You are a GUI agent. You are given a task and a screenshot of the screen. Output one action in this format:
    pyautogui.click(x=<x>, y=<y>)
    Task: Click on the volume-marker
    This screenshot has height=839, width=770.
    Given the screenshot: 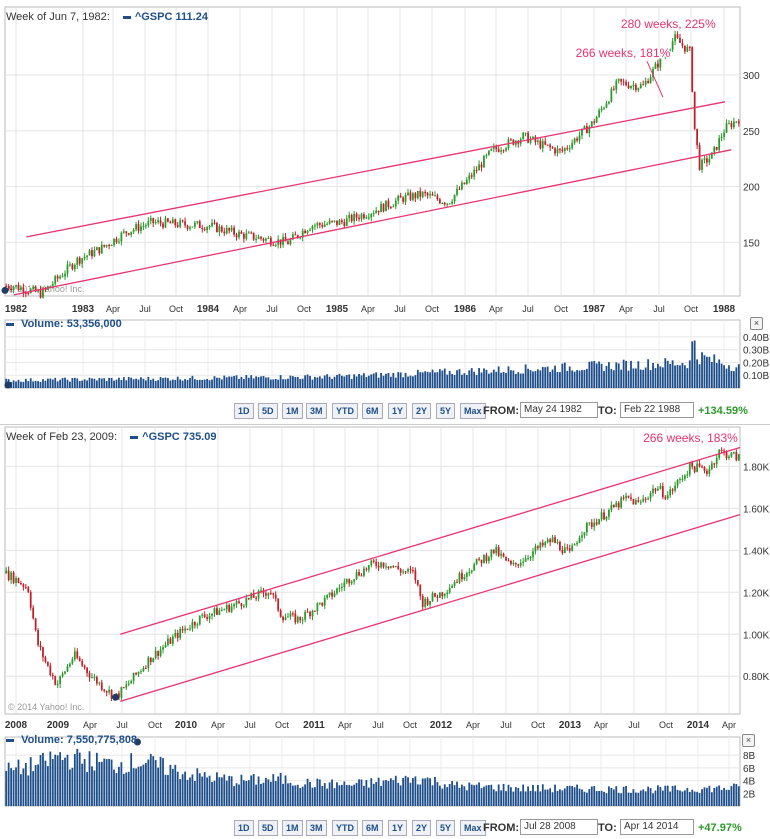 What is the action you would take?
    pyautogui.click(x=8, y=385)
    